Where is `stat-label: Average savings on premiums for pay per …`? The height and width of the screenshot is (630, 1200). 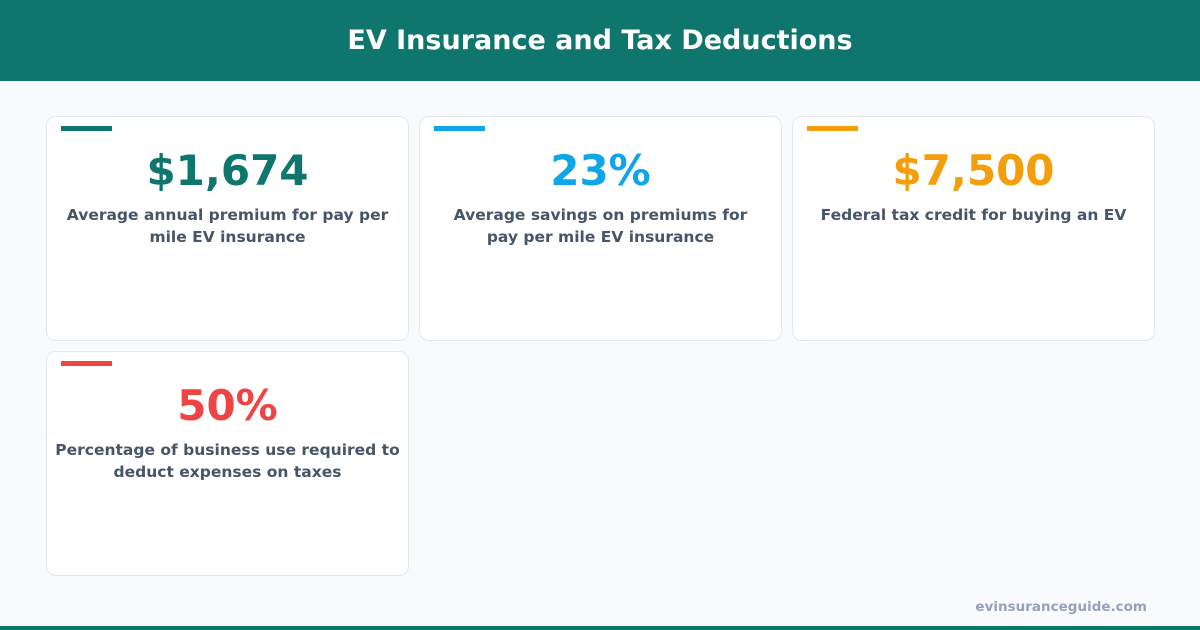 stat-label: Average savings on premiums for pay per … is located at coordinates (600, 226).